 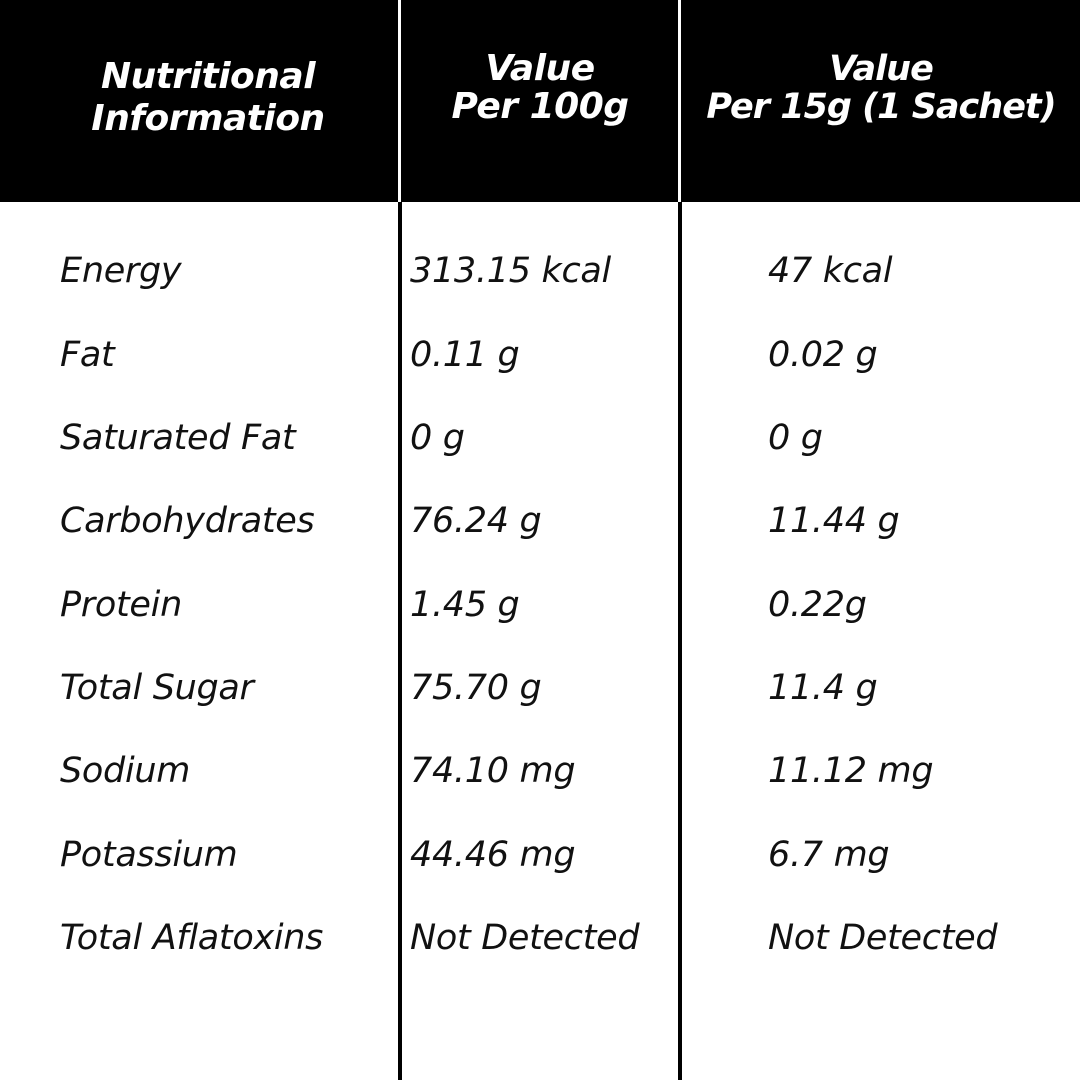 What do you see at coordinates (510, 271) in the screenshot?
I see `value-per-100g: 313.15 kcal` at bounding box center [510, 271].